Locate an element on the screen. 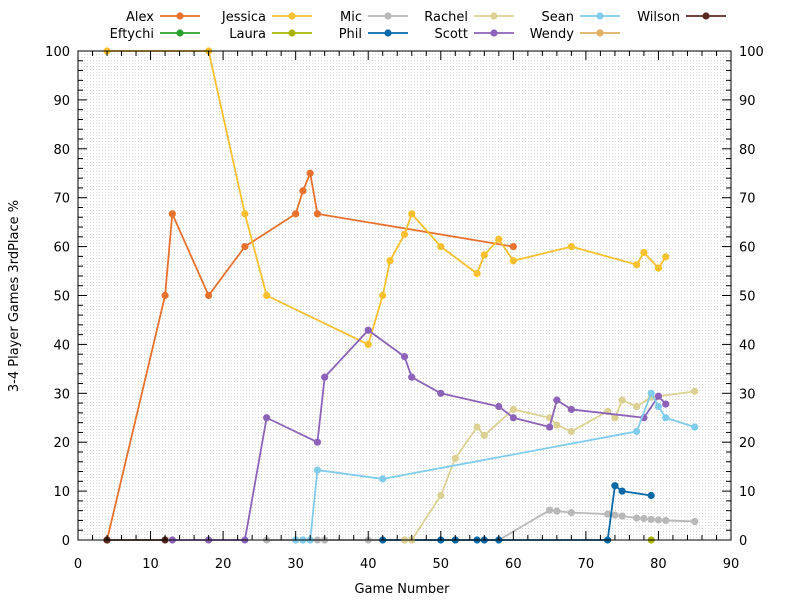  data-point-phil is located at coordinates (615, 486).